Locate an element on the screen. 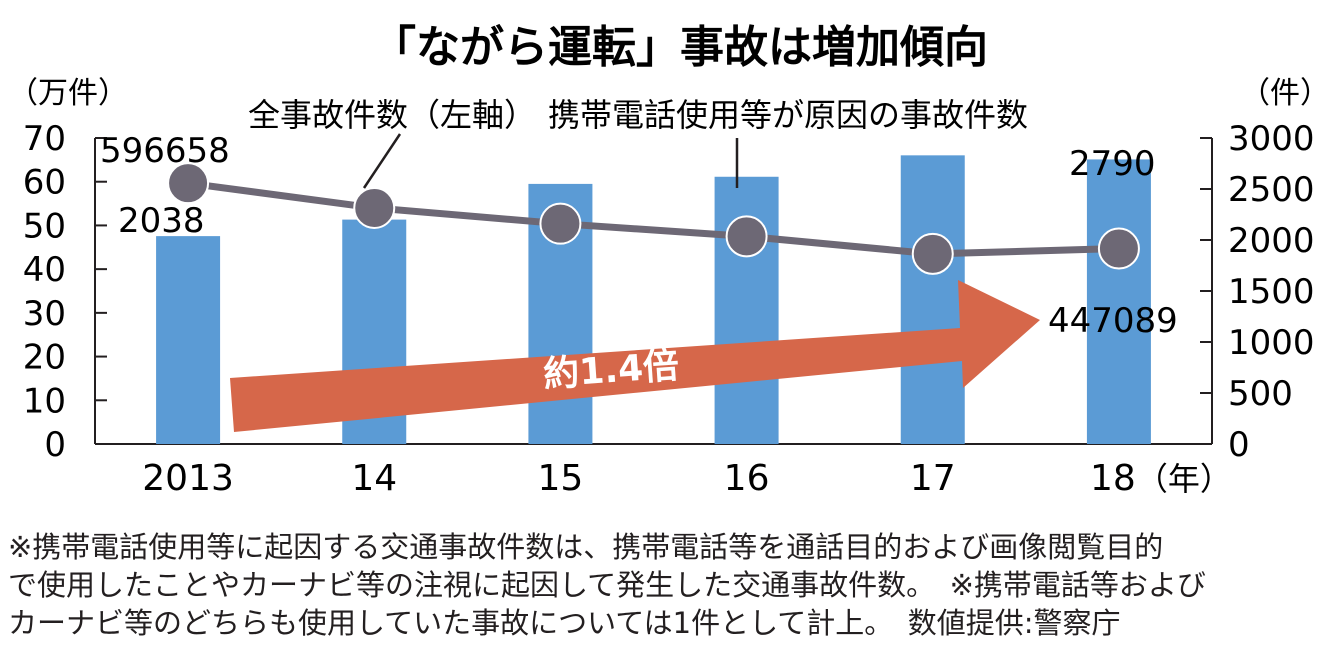 The image size is (1340, 664). line-legend-leader is located at coordinates (382, 161).